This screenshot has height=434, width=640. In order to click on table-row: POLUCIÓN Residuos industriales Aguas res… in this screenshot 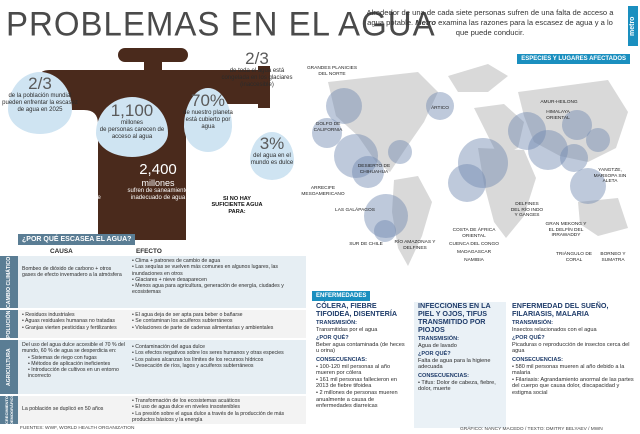, I will do `click(153, 324)`.